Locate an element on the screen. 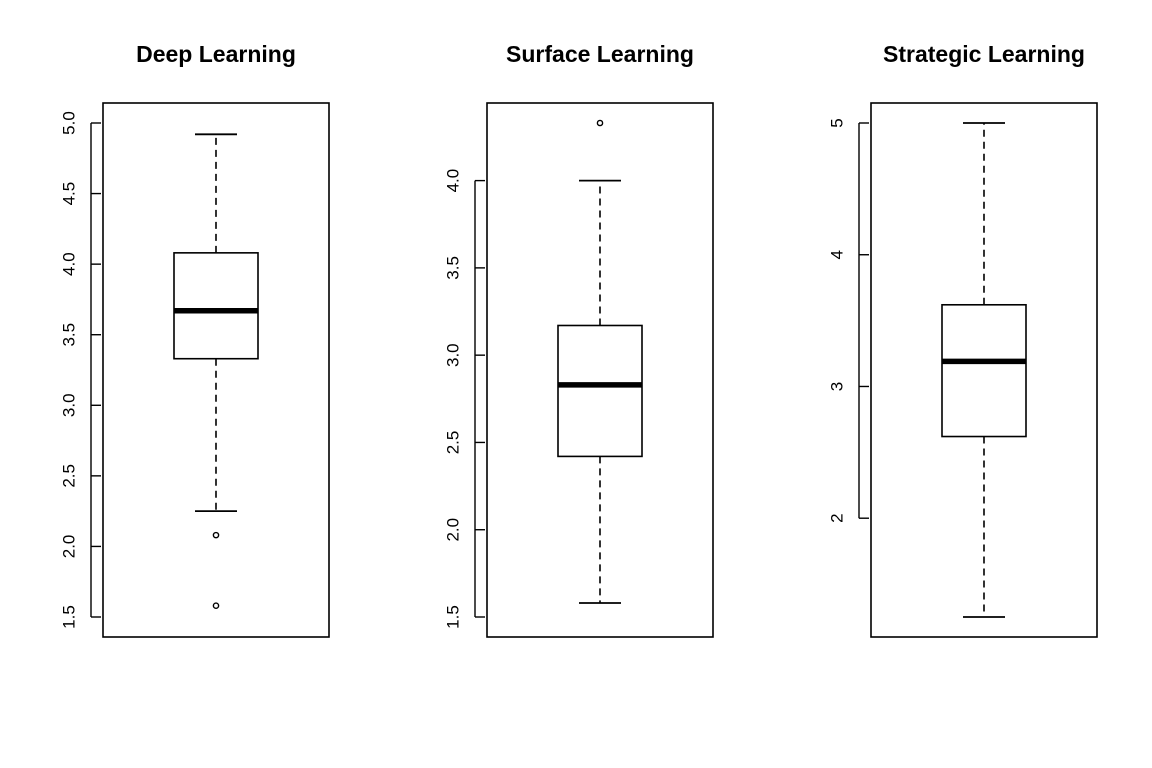  y-tick-label: 4.5 is located at coordinates (69, 194).